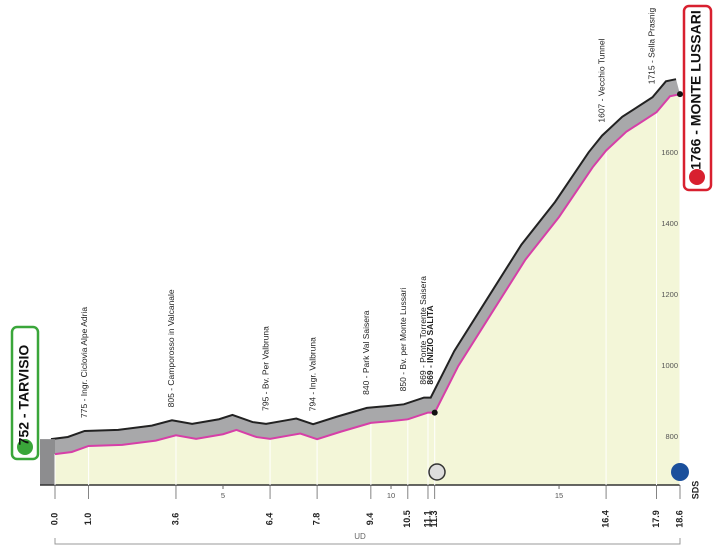 This screenshot has height=559, width=720. What do you see at coordinates (697, 177) in the screenshot?
I see `finish-icon` at bounding box center [697, 177].